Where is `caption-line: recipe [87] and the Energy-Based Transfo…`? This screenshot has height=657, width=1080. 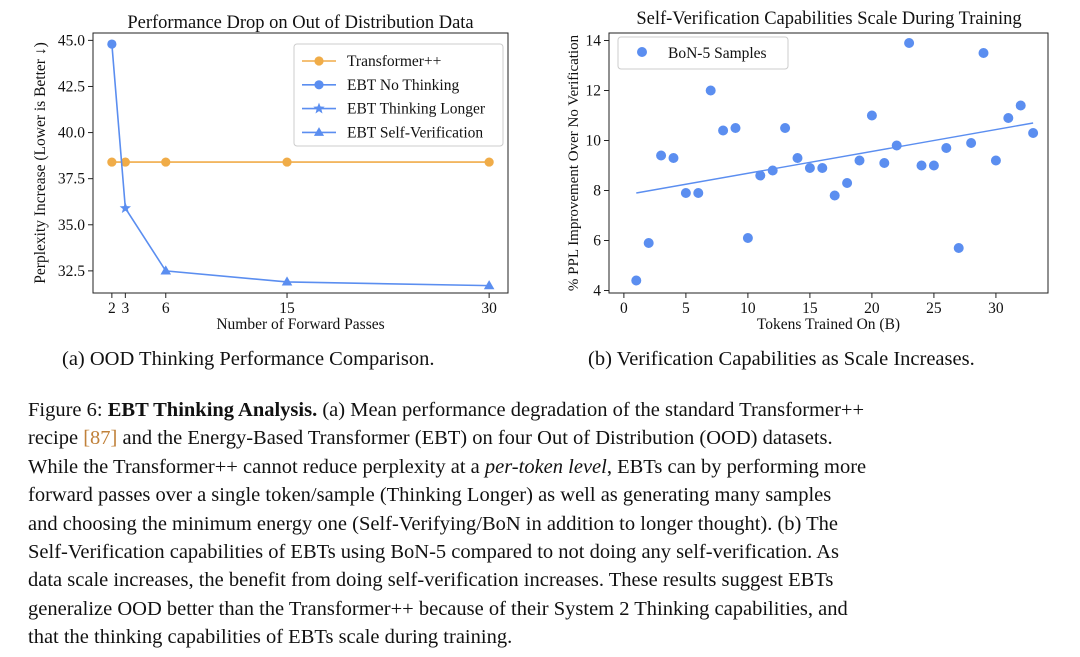
caption-line: recipe [87] and the Energy-Based Transfo… is located at coordinates (543, 438).